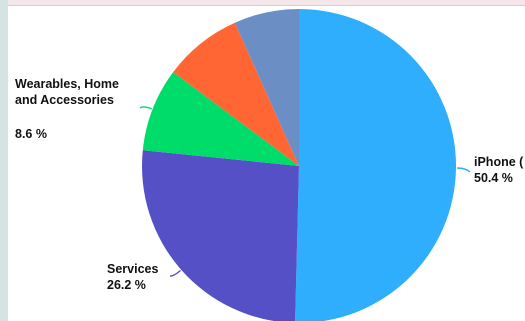 This screenshot has height=321, width=525. What do you see at coordinates (64, 100) in the screenshot?
I see `slice-label-wearables-line2: and Accessories` at bounding box center [64, 100].